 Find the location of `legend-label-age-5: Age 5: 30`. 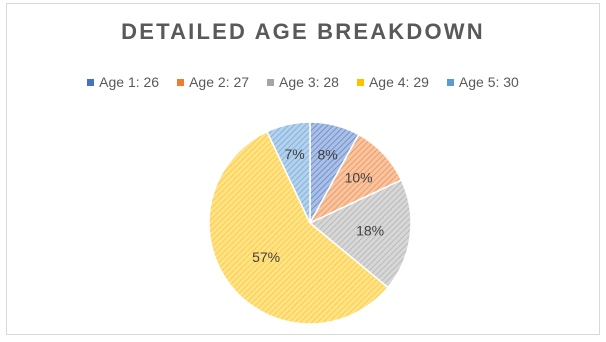

legend-label-age-5: Age 5: 30 is located at coordinates (488, 82).